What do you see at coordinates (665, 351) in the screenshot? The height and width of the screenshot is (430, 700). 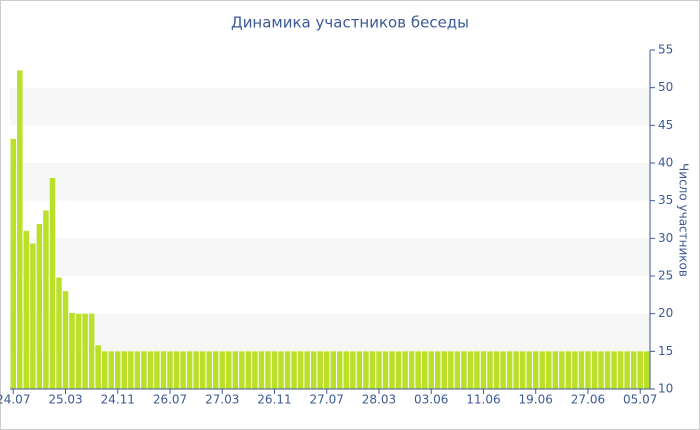 I see `y-tick-label: 15` at bounding box center [665, 351].